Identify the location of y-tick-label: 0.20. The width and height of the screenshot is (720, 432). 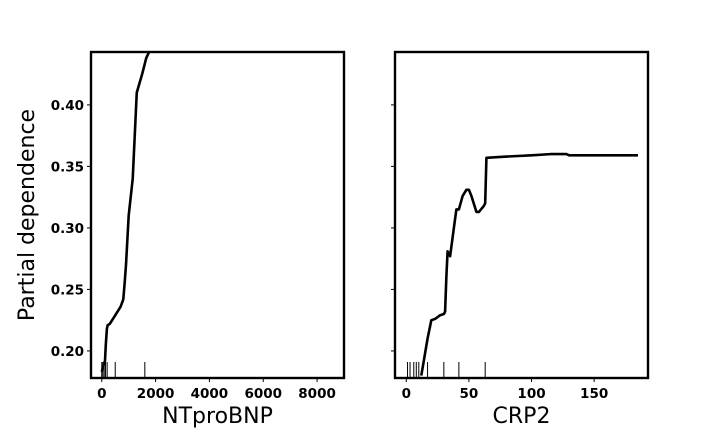
(67, 352).